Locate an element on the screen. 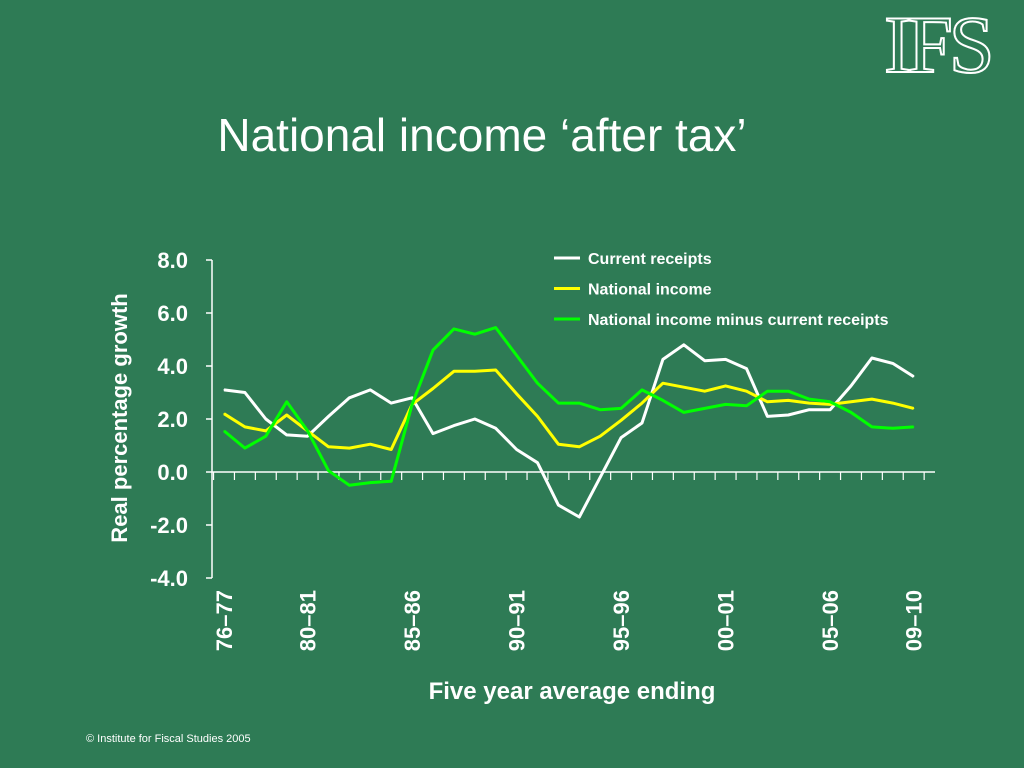 The width and height of the screenshot is (1024, 768). legend-label: National income minus current receipts is located at coordinates (738, 320).